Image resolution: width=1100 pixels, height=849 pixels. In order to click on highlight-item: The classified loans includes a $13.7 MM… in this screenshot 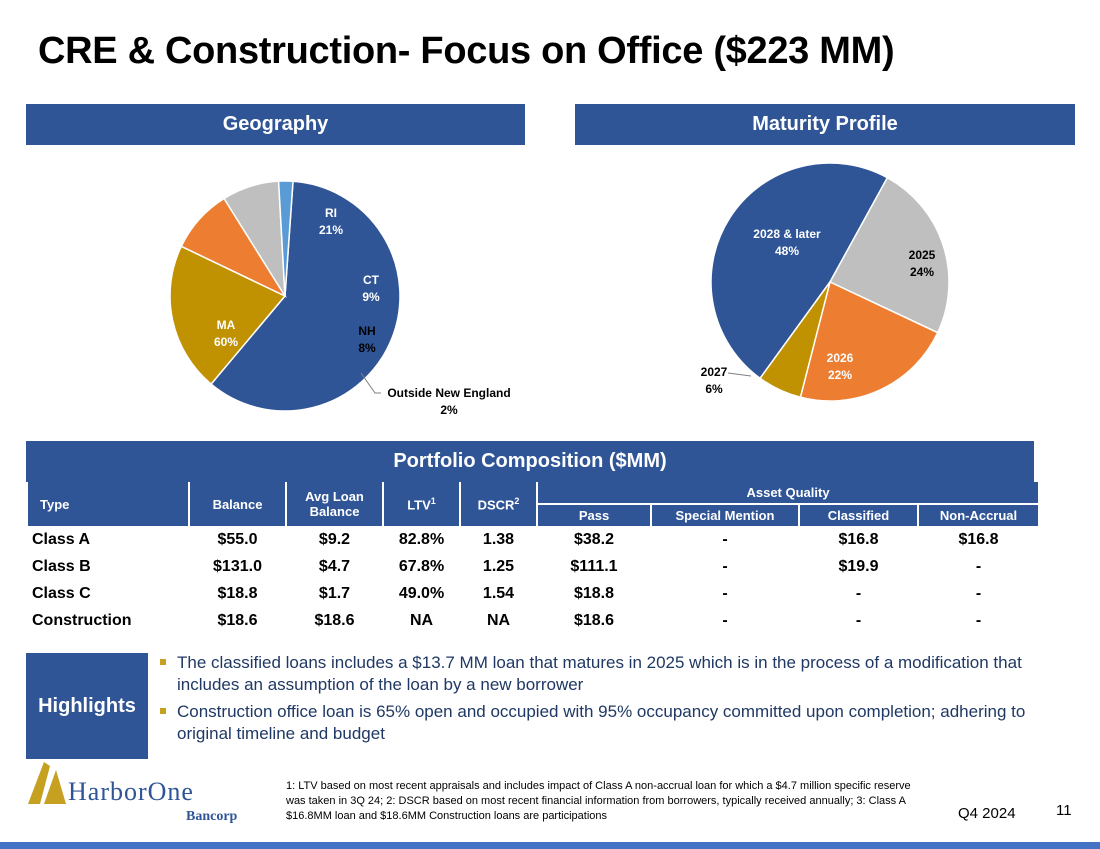, I will do `click(600, 674)`.